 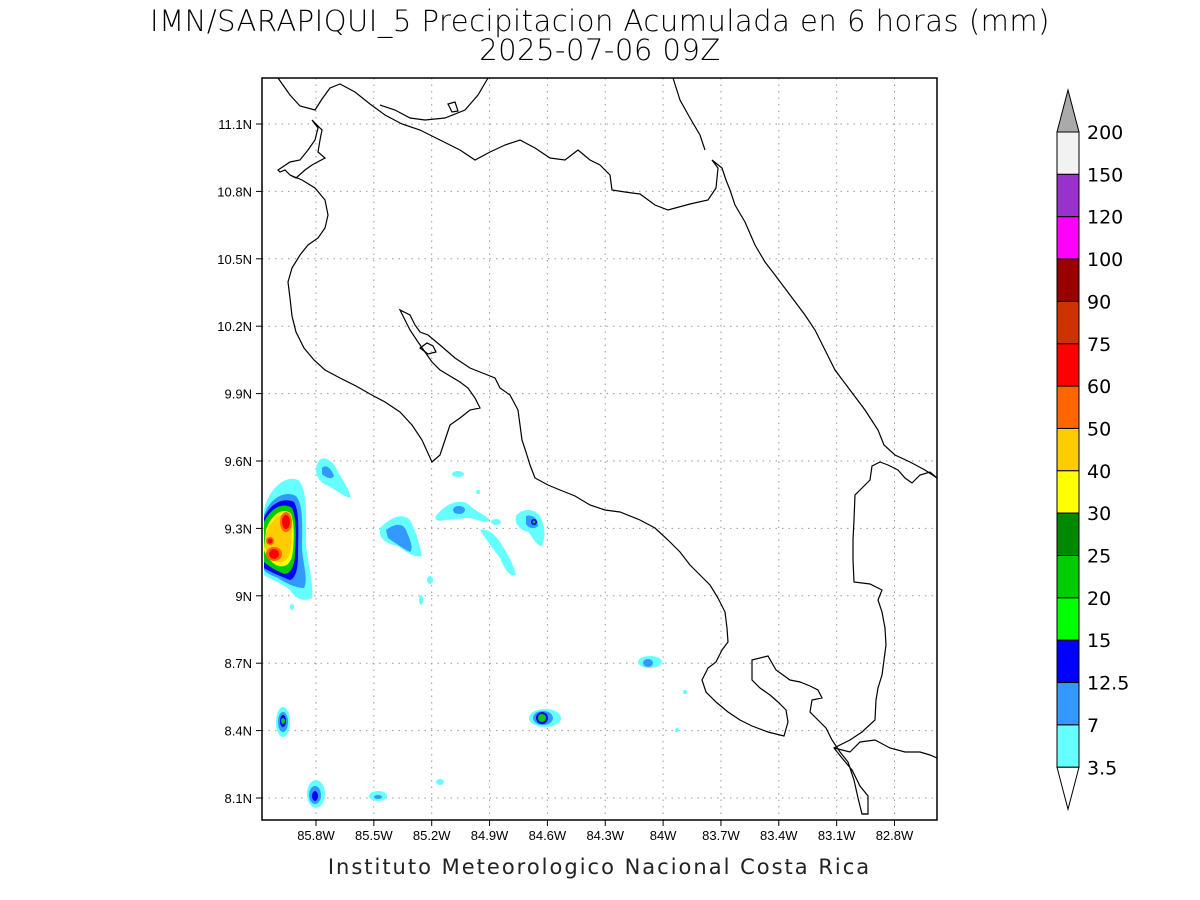 I want to click on longitude-tick-label: 84W, so click(x=663, y=835).